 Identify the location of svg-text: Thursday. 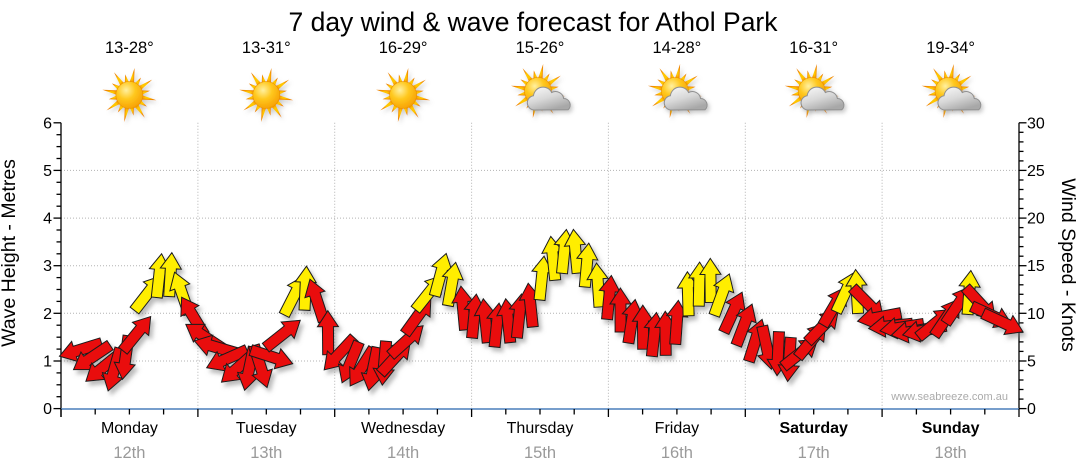
(540, 428).